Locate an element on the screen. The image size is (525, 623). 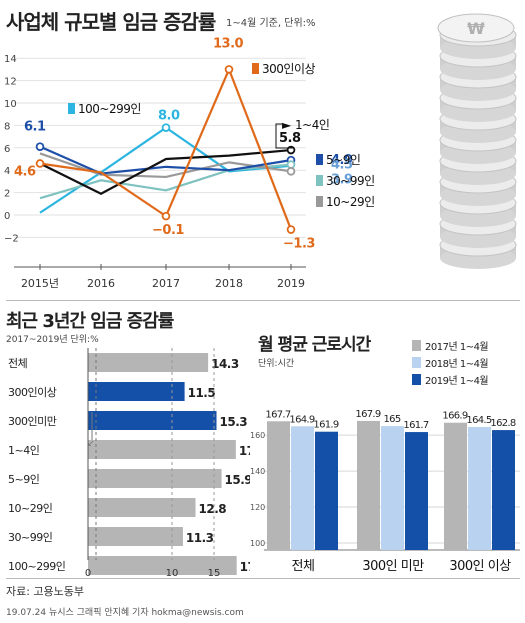
bar-x-tick-label: 0 is located at coordinates (88, 573).